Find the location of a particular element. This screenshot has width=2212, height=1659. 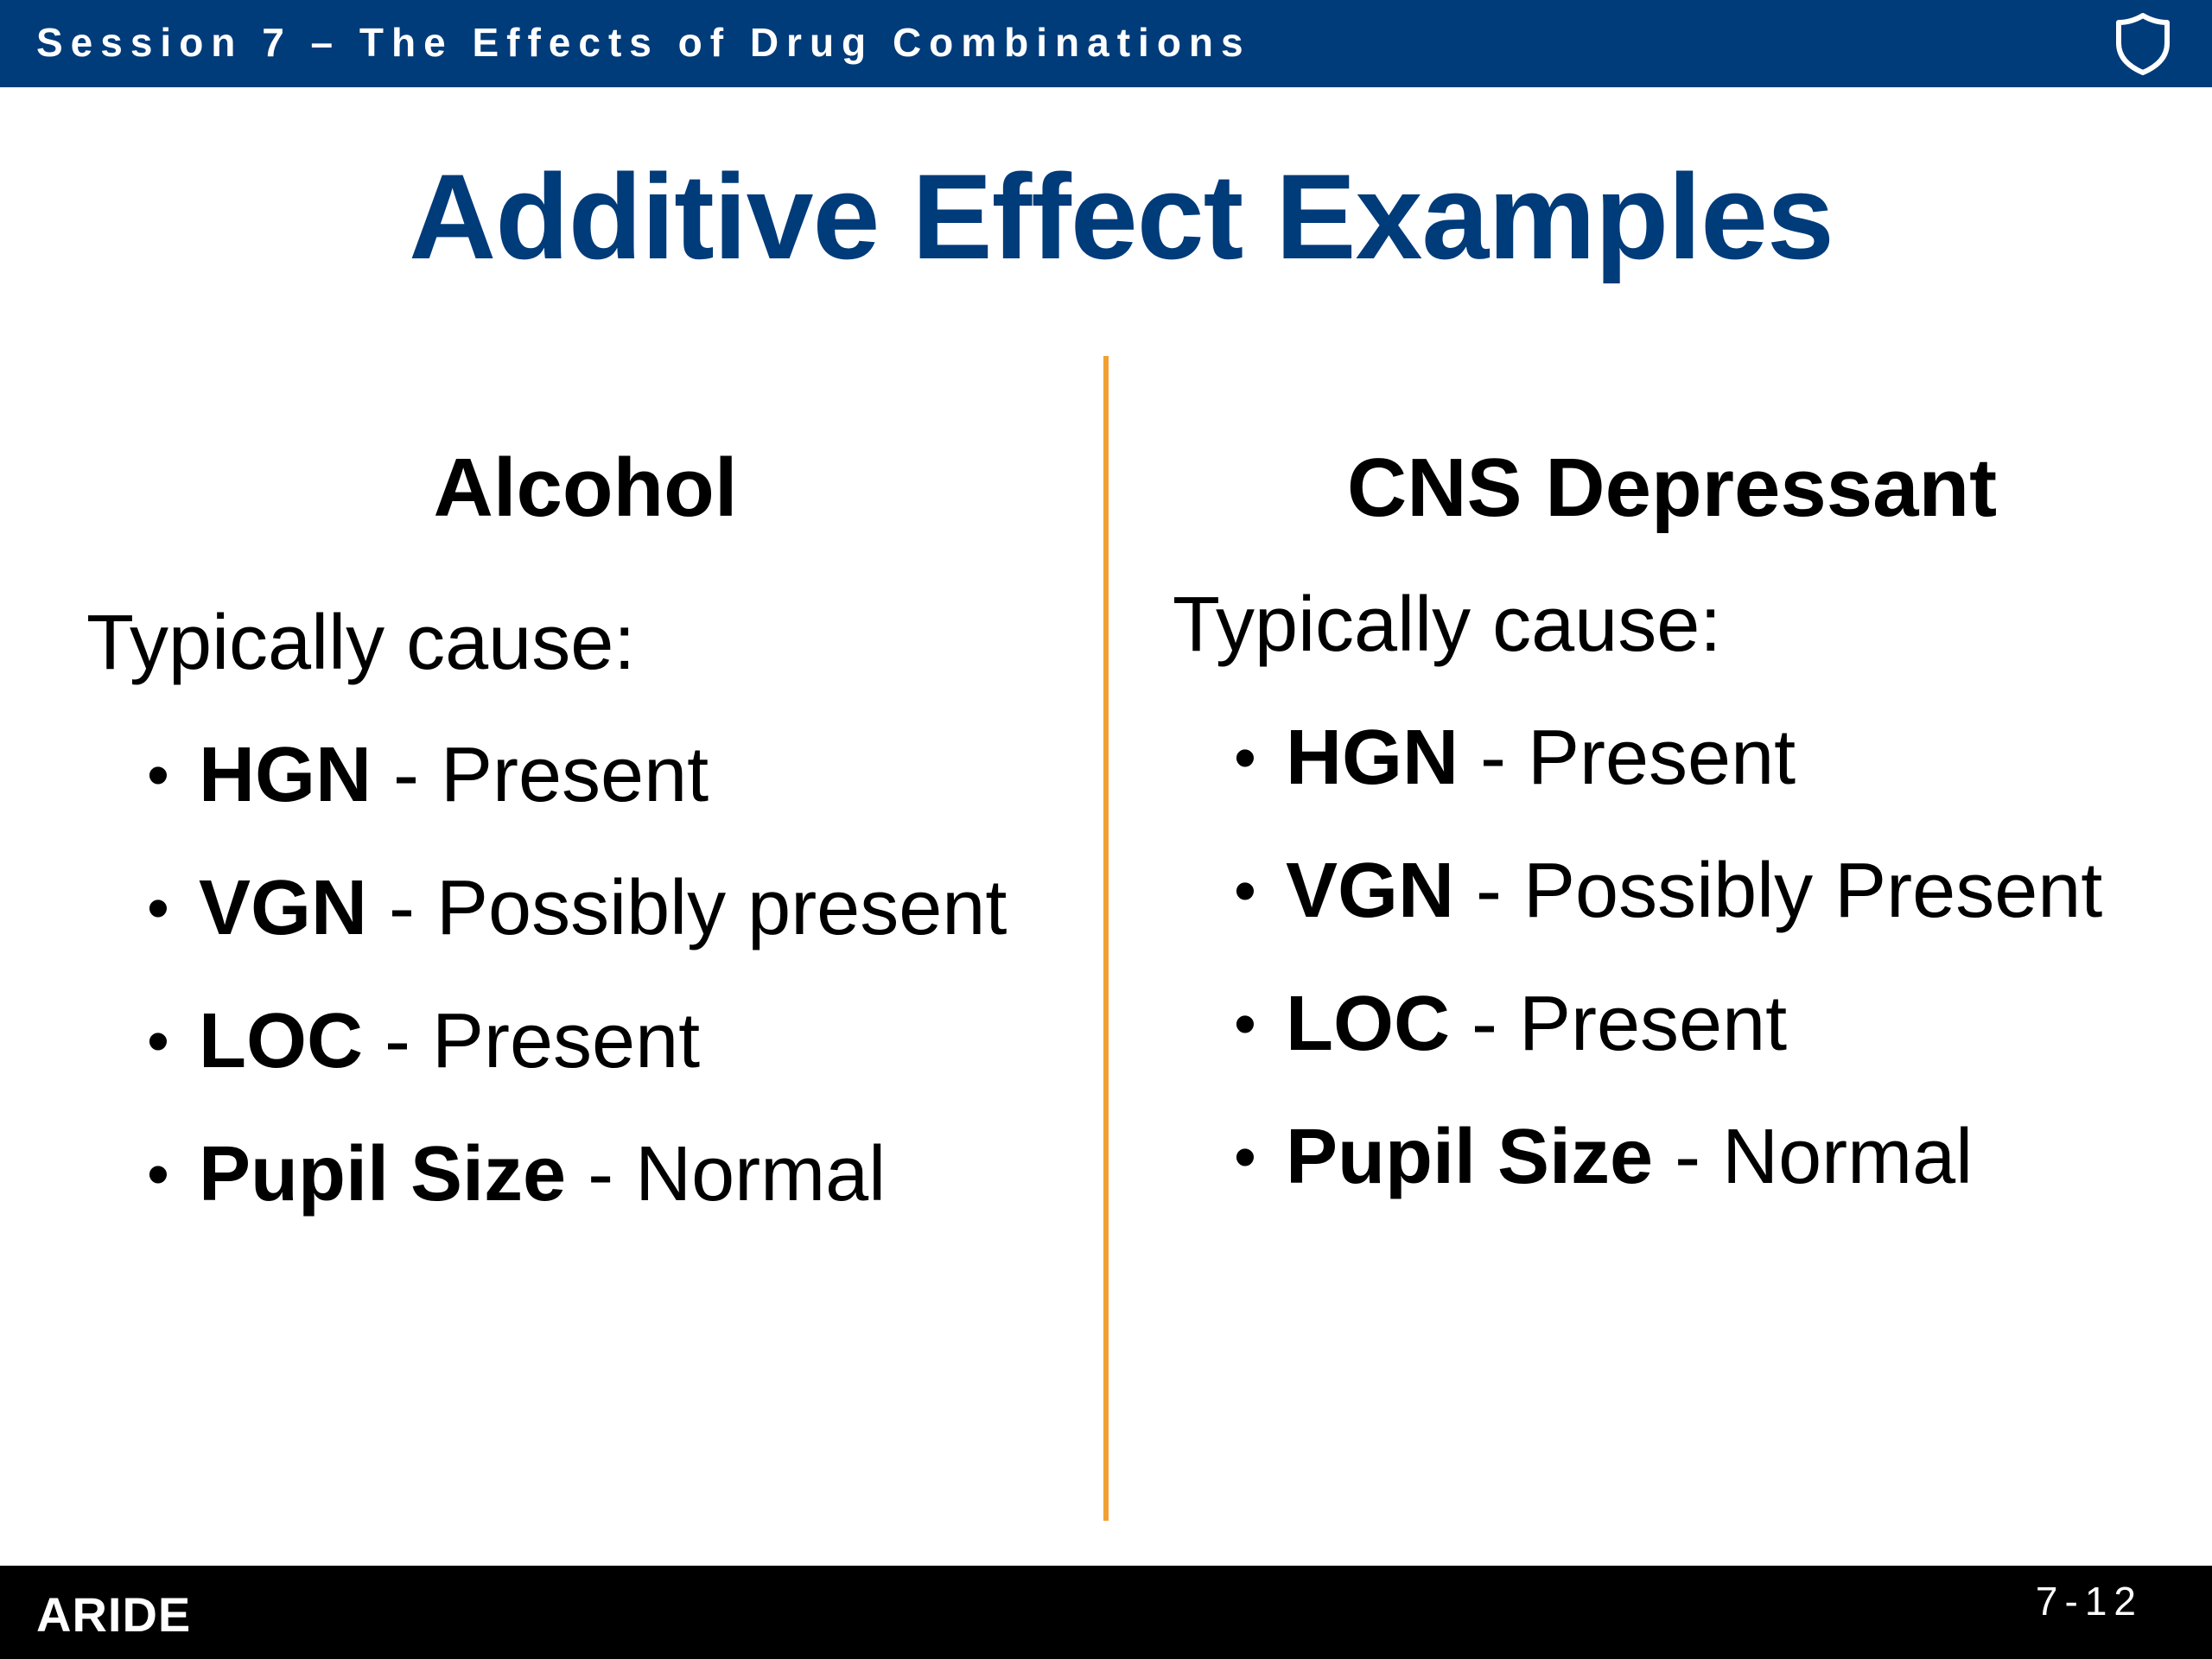

column-heading-alcohol: Alcohol is located at coordinates (585, 488).